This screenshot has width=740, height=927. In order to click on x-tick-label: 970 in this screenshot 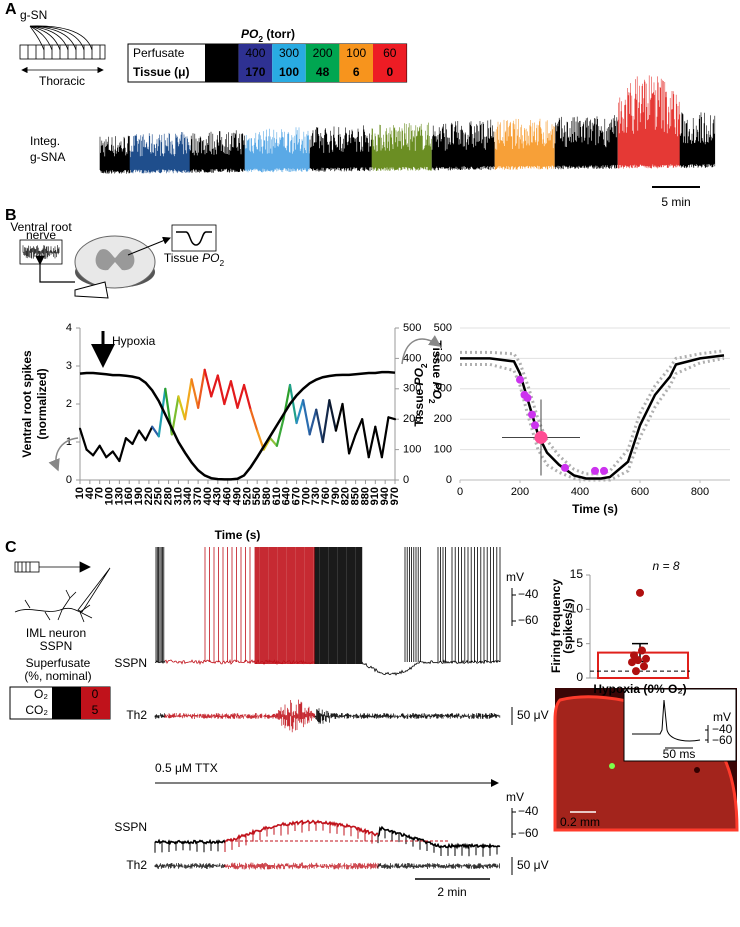, I will do `click(395, 496)`.